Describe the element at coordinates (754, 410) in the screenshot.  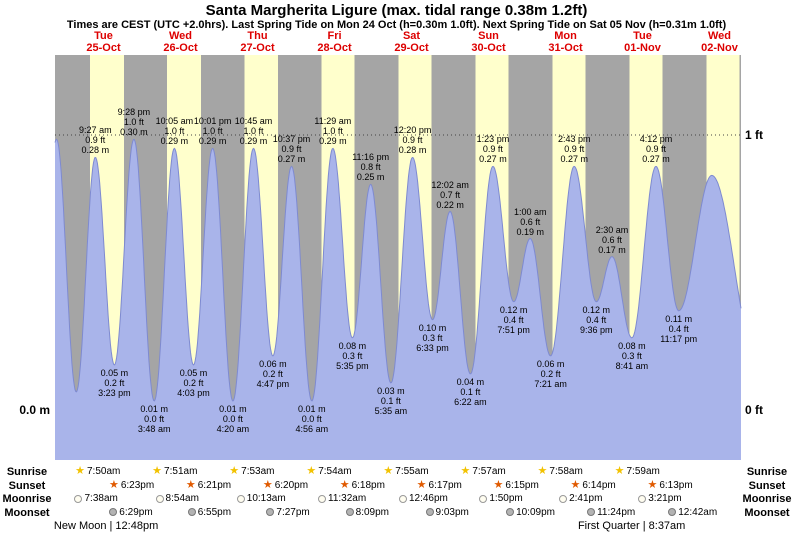
I see `y-axis-label-0ft: 0 ft` at that location.